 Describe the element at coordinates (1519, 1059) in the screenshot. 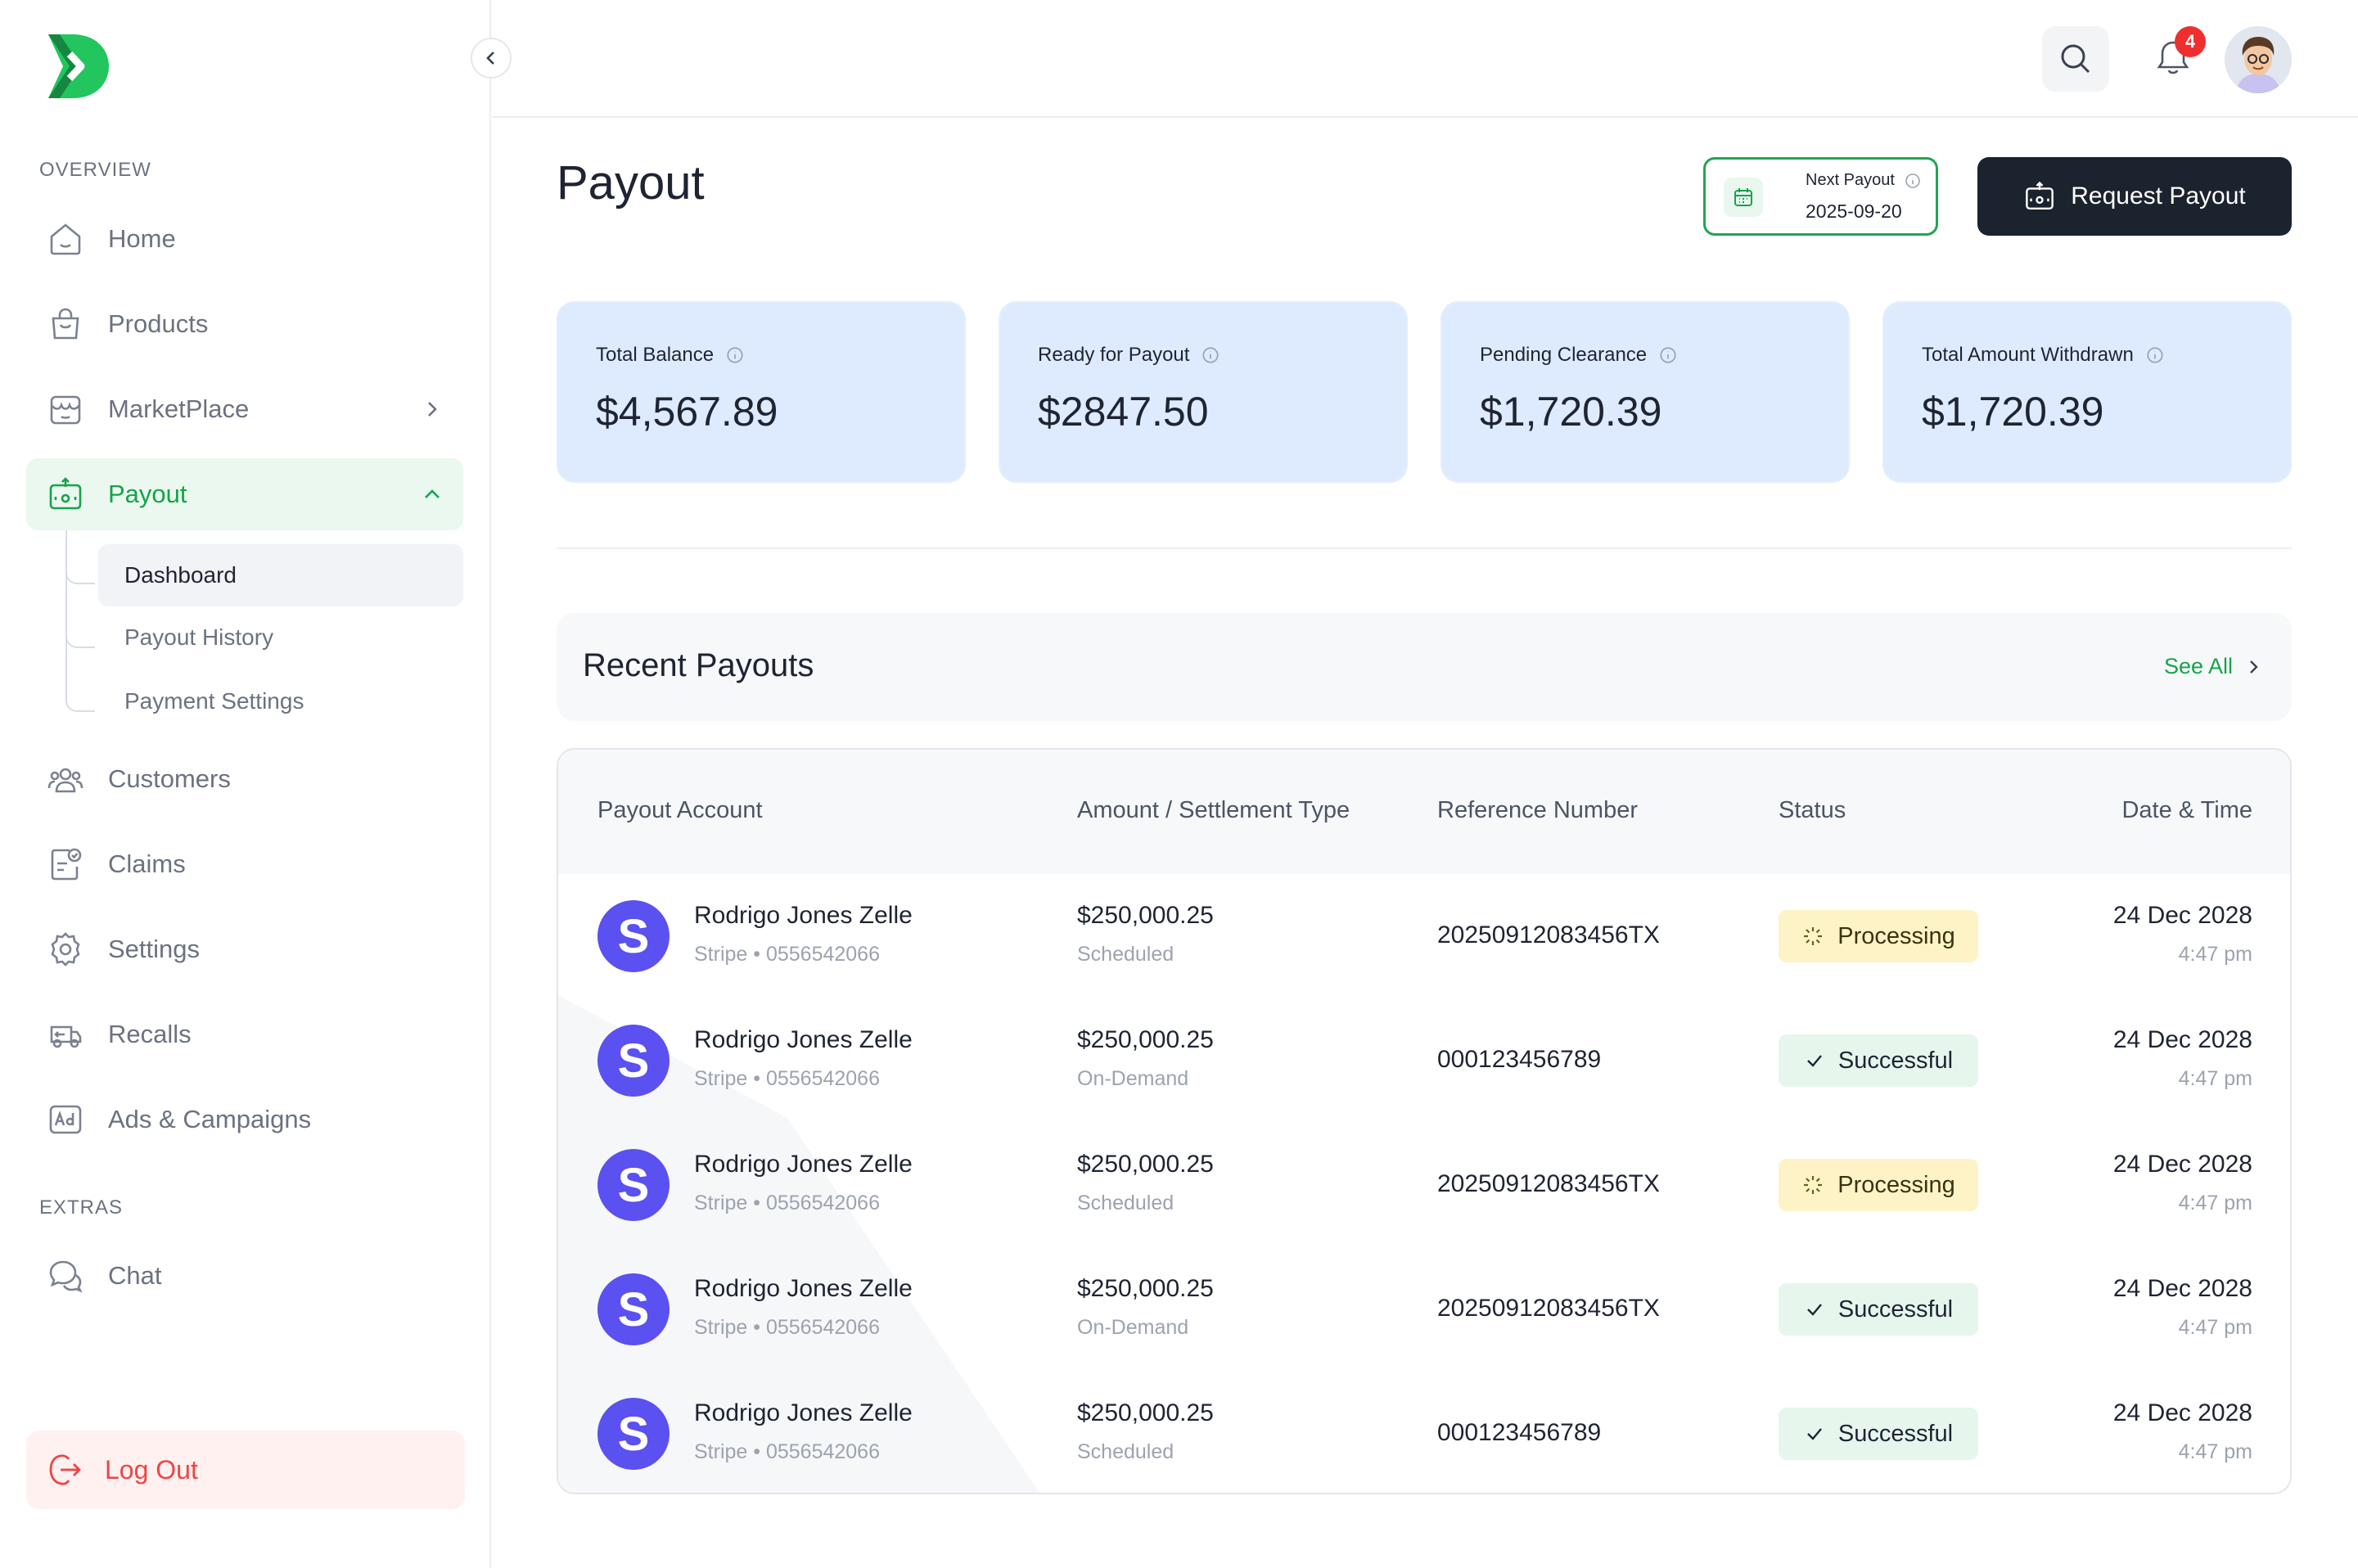

I see `reference-number: 000123456789` at that location.